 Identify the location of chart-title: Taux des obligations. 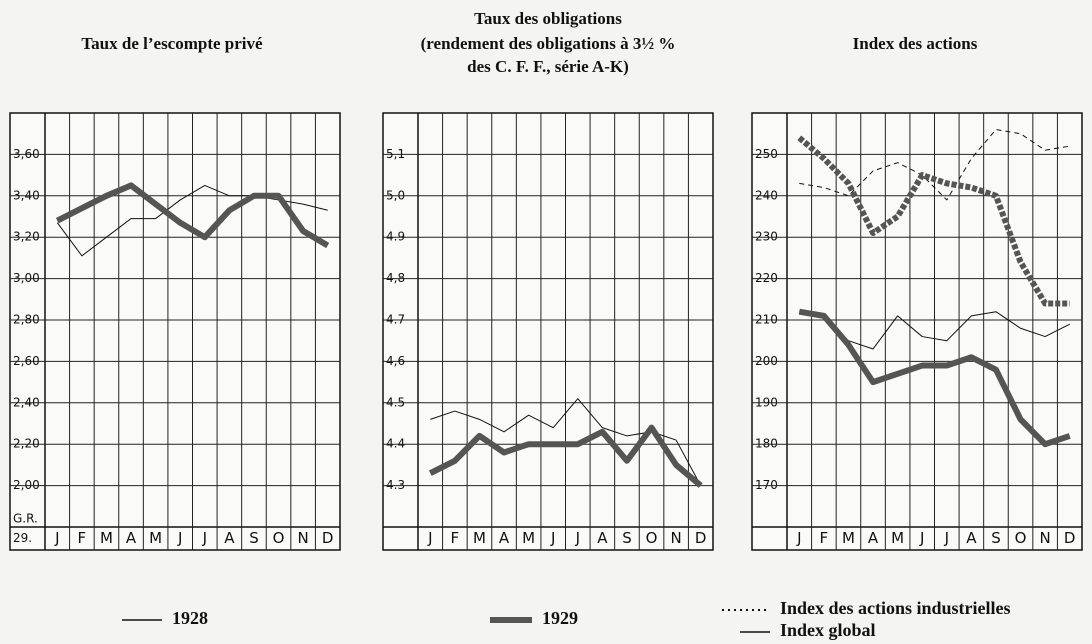
(548, 18).